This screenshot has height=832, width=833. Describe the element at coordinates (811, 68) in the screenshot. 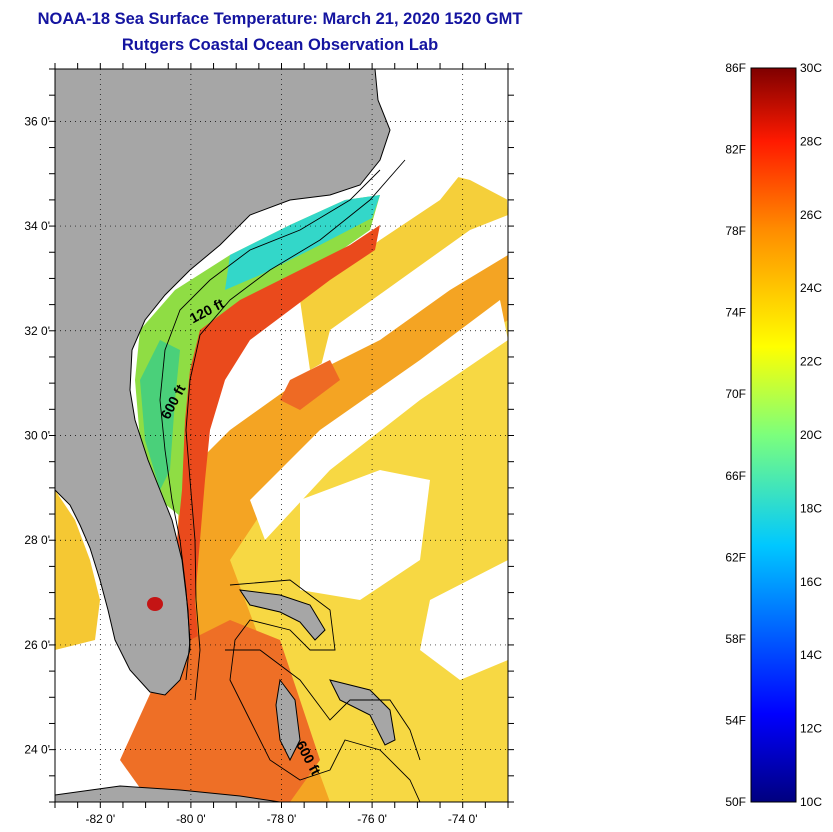

I see `colorbar-c-label: 30C` at that location.